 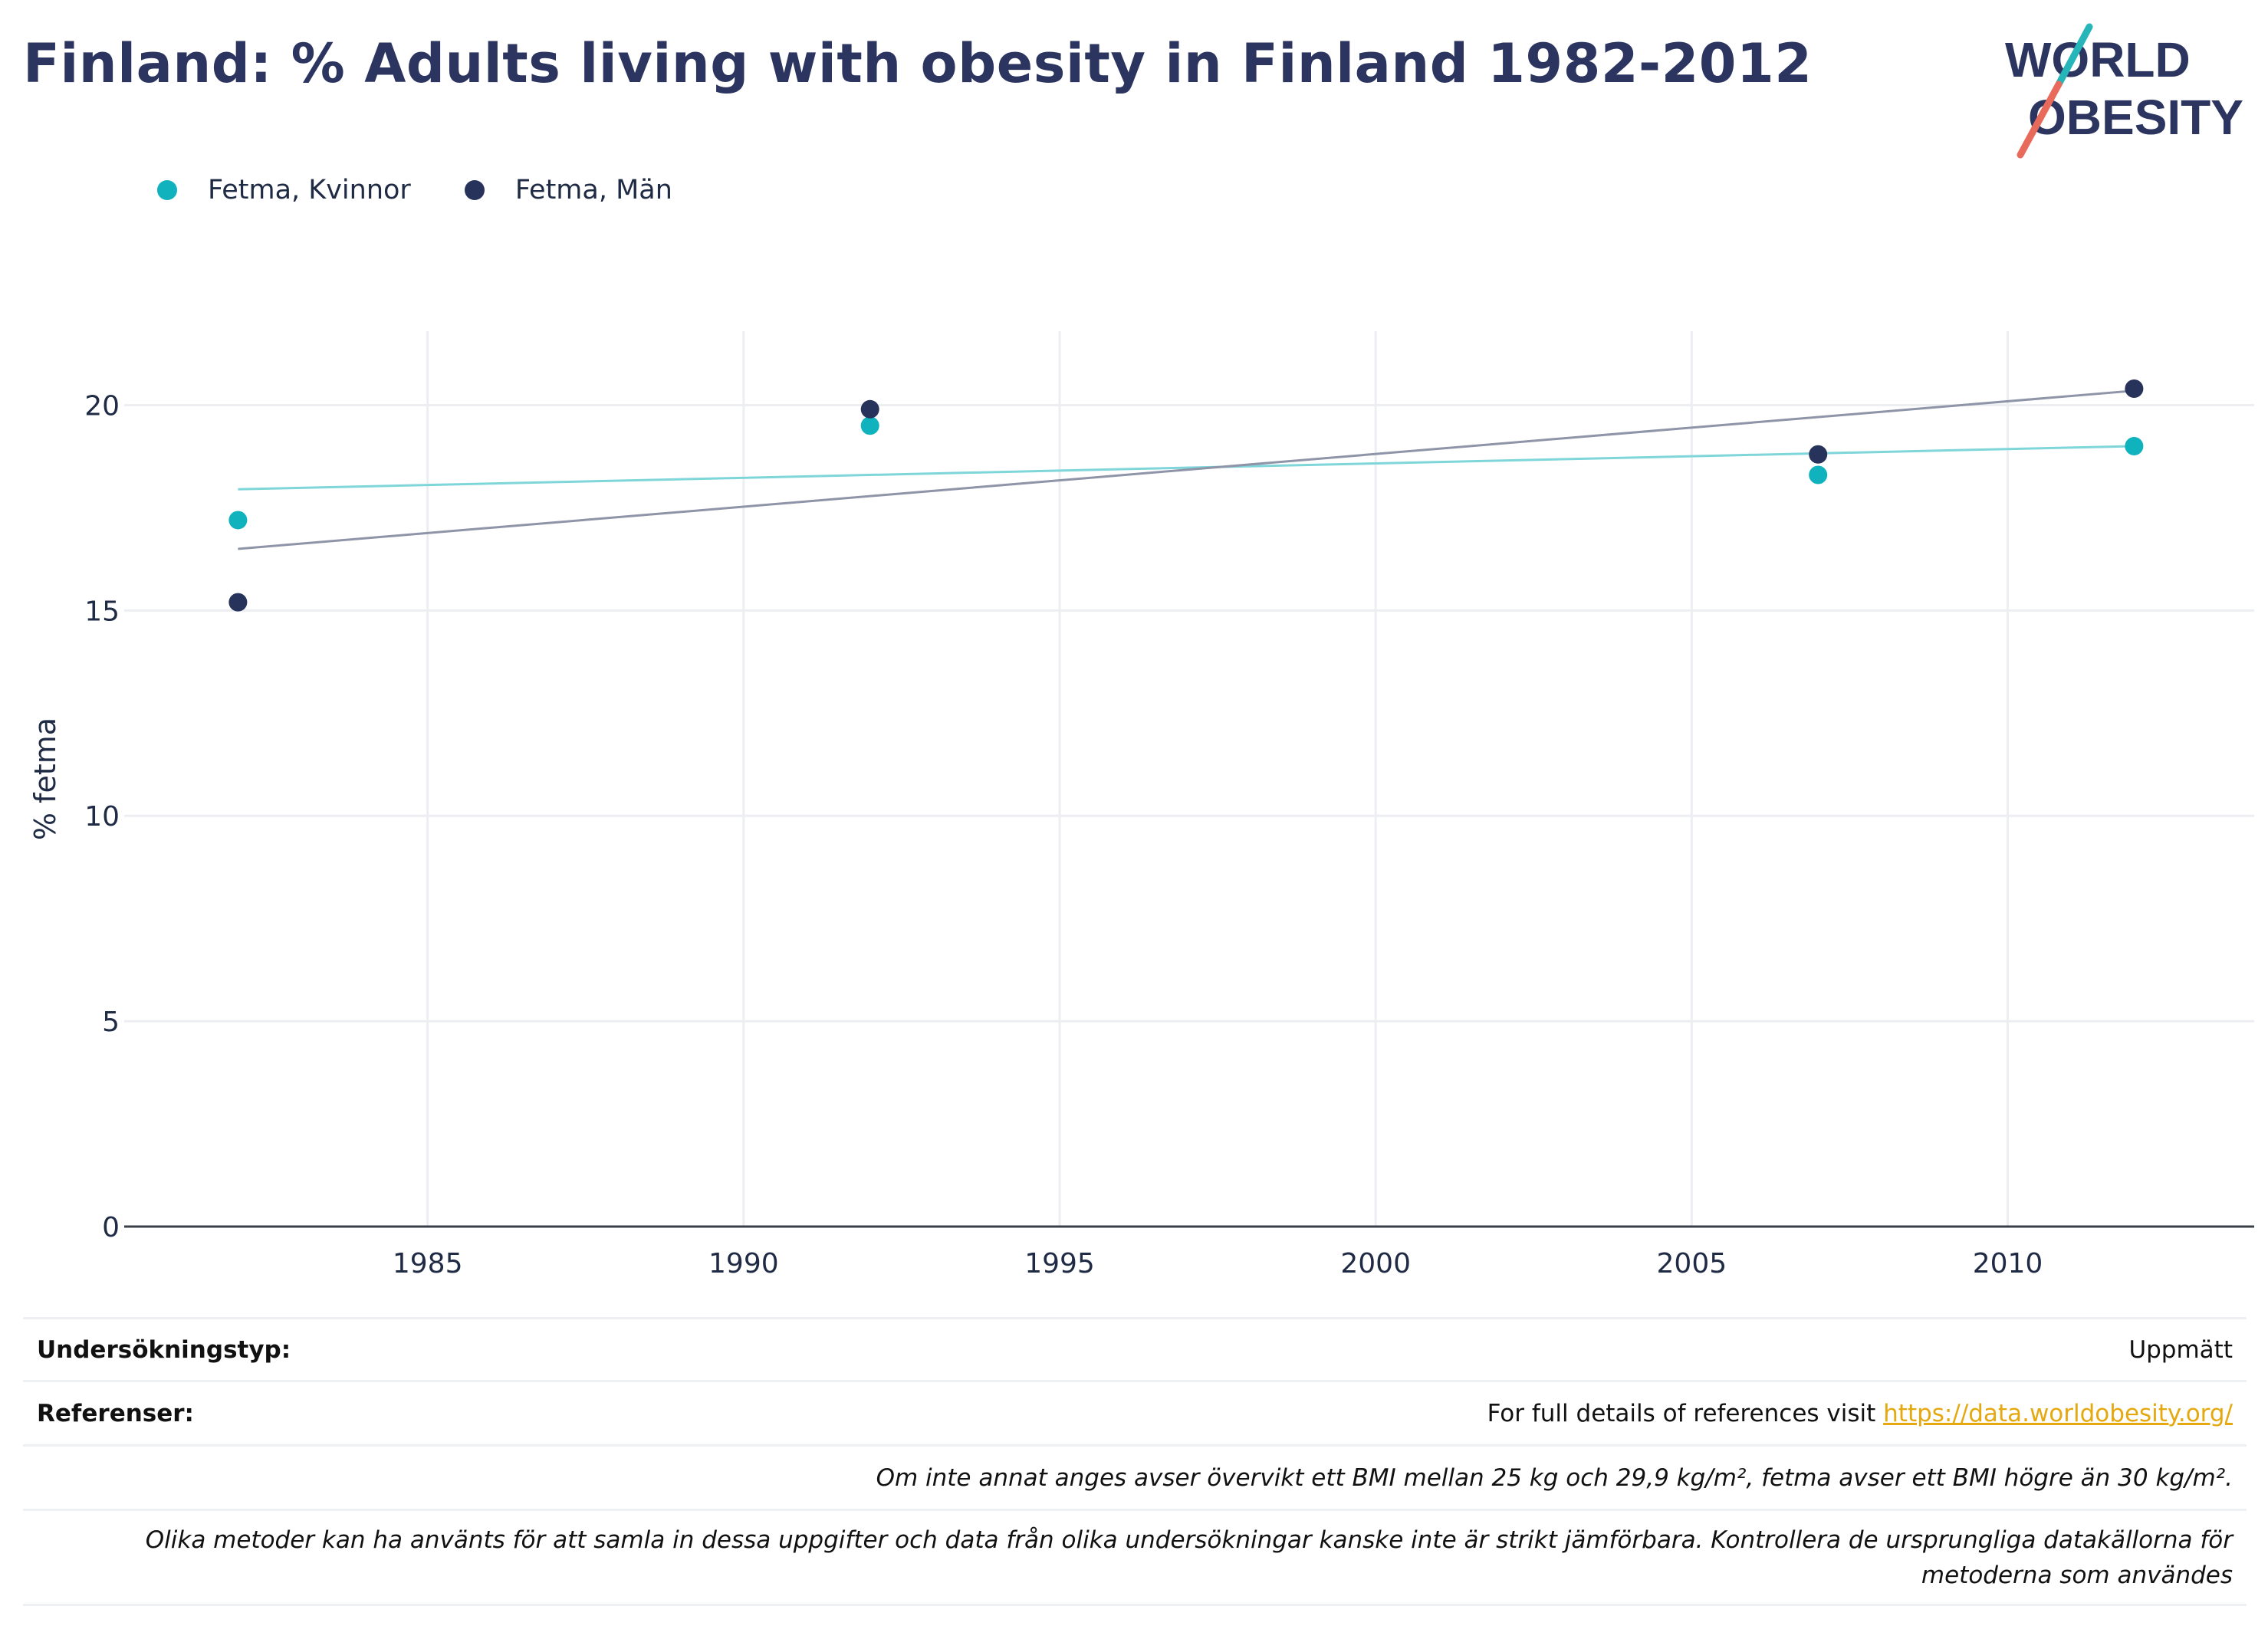 I want to click on meta-row-survey: Undersökningstyp: Uppmätt, so click(x=1135, y=1351).